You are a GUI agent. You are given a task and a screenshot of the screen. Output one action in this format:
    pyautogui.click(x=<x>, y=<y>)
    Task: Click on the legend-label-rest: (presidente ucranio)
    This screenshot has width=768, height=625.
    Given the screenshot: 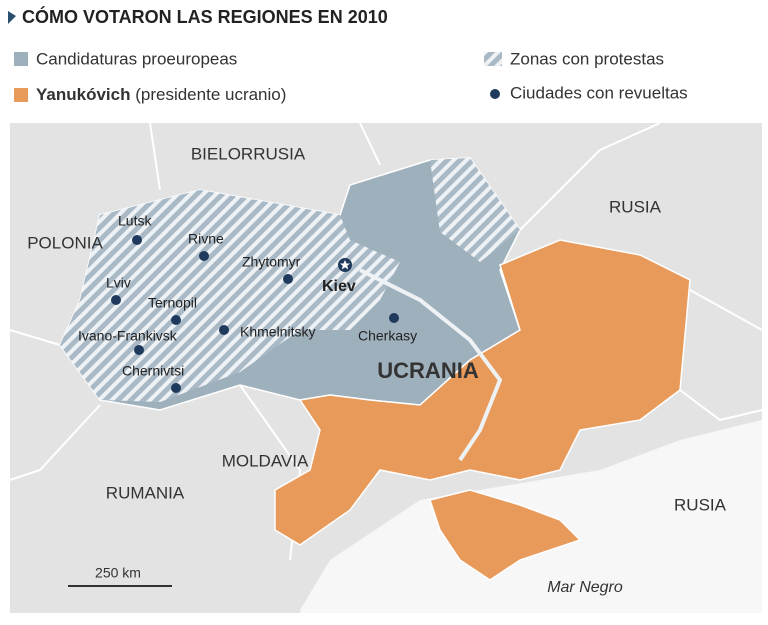 What is the action you would take?
    pyautogui.click(x=210, y=94)
    